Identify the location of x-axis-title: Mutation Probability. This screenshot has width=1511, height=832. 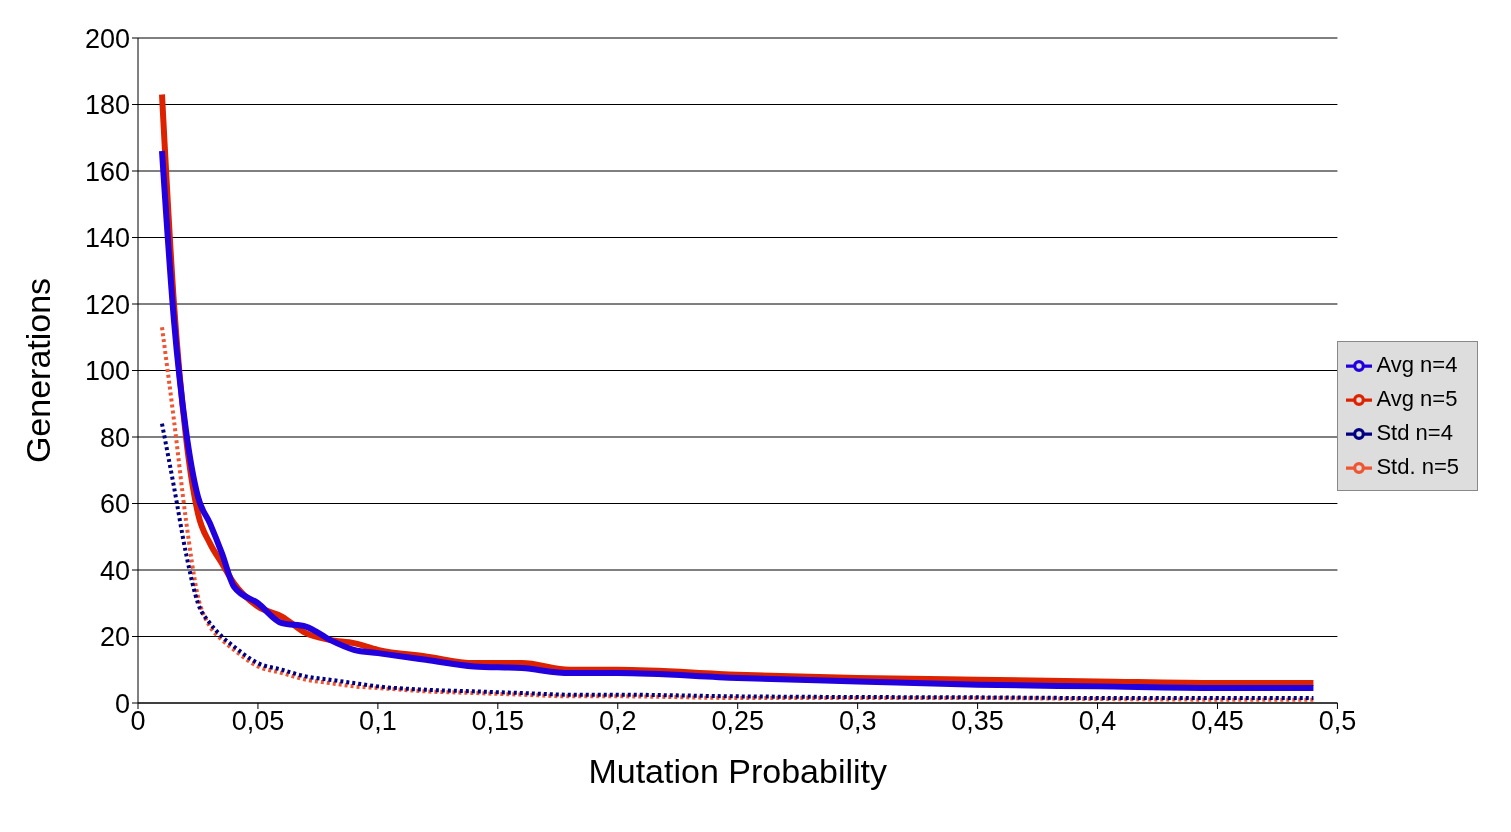
(738, 771).